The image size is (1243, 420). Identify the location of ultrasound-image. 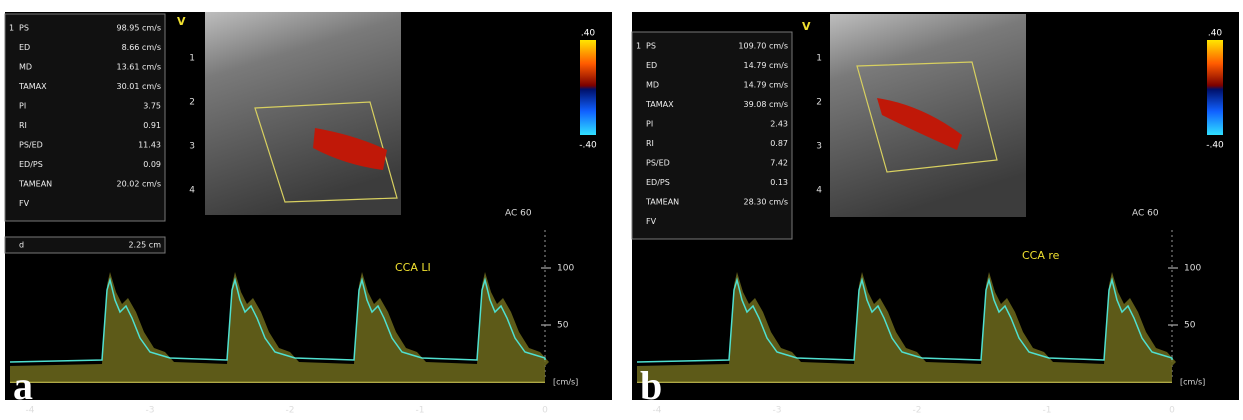
(303, 113).